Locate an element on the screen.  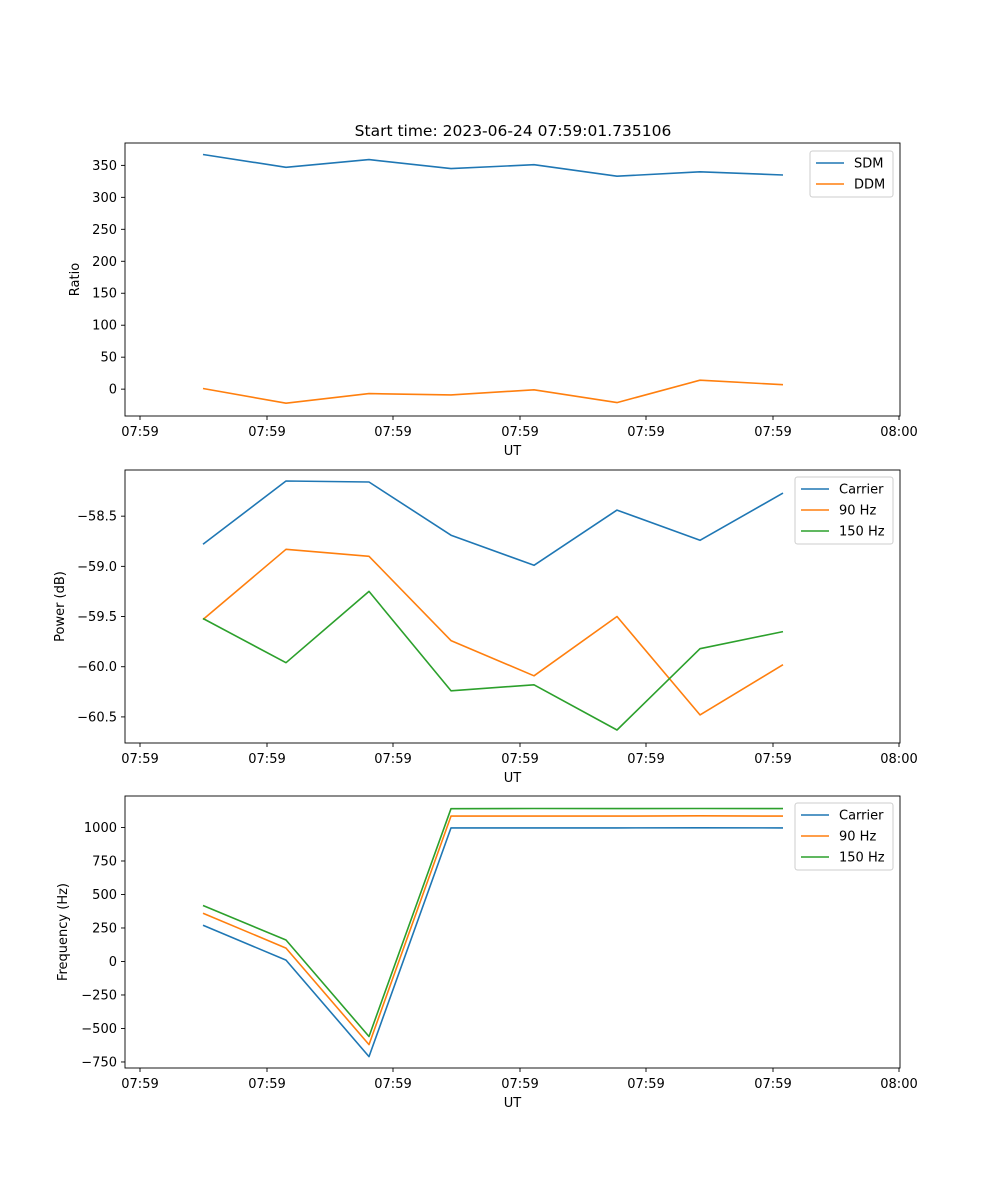
y-tick-label: 100 is located at coordinates (104, 326).